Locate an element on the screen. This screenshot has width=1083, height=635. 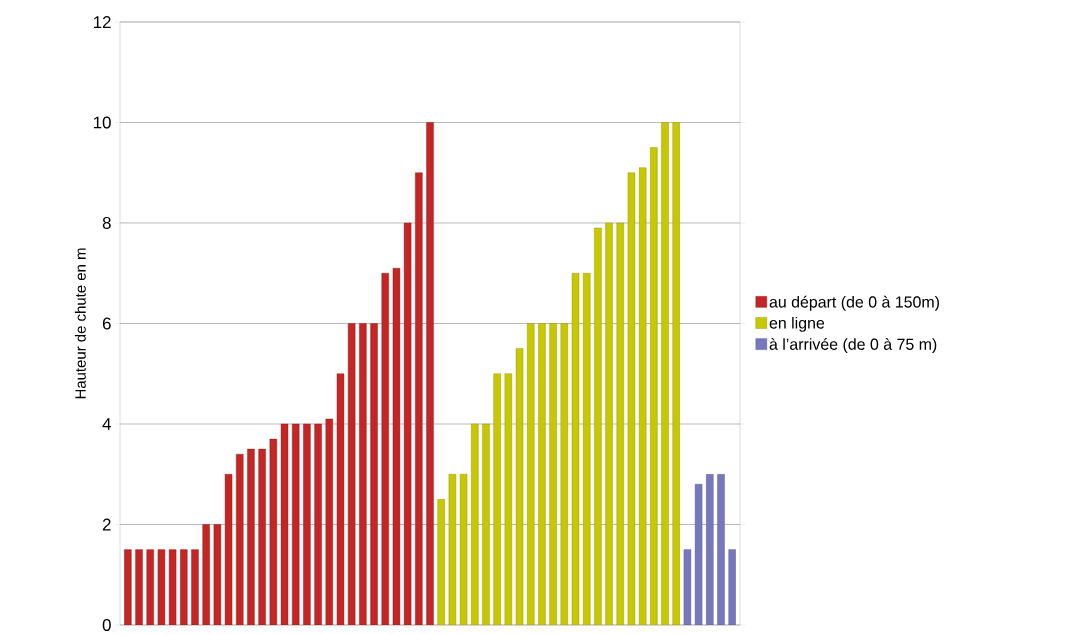
y-tick-label: 4 is located at coordinates (106, 424).